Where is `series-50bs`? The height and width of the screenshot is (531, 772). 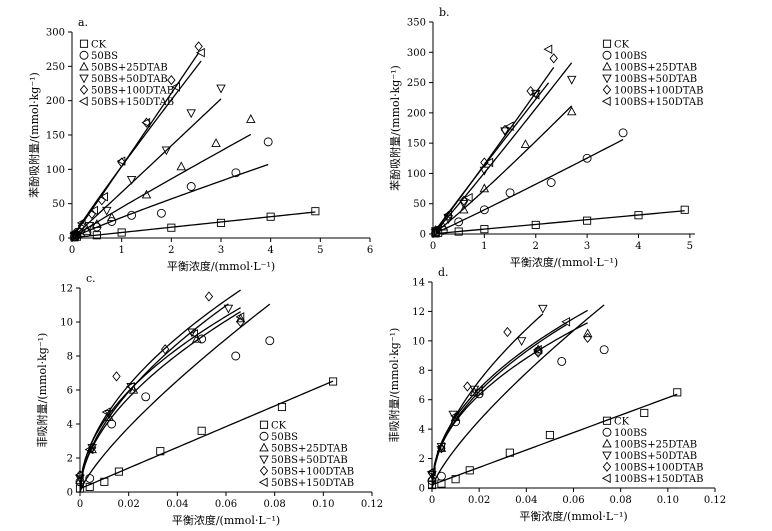
series-50bs is located at coordinates (175, 398).